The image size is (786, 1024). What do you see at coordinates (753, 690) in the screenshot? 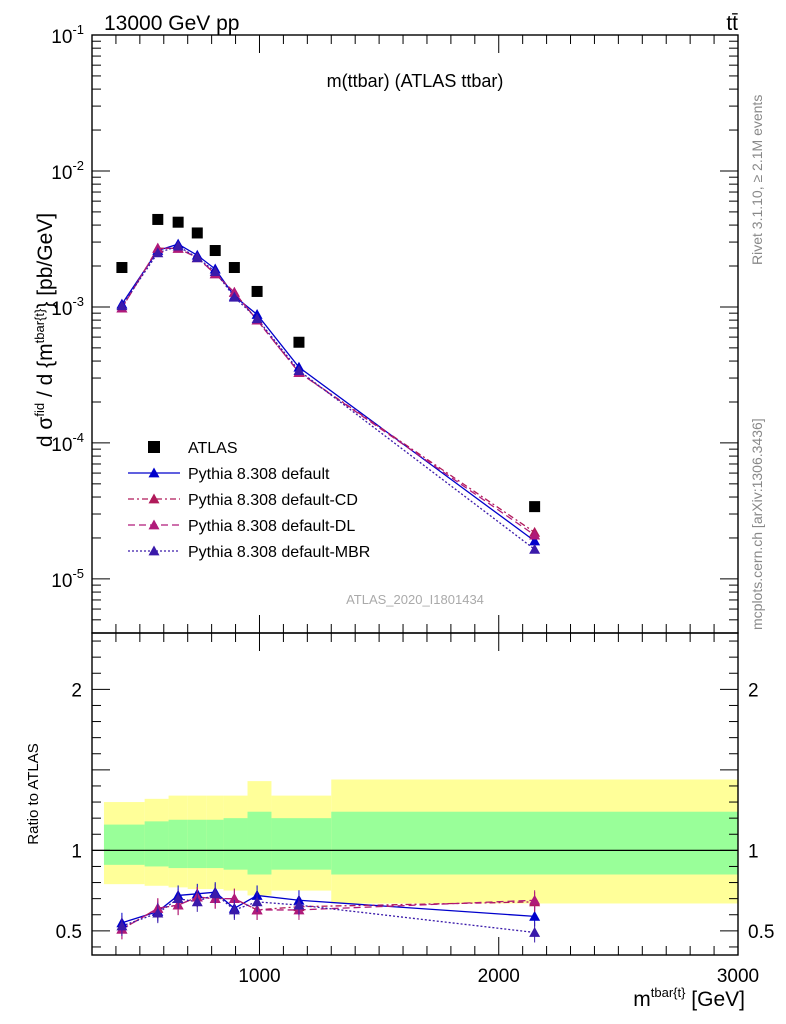
I see `lower-y-tick-label-right: 2` at bounding box center [753, 690].